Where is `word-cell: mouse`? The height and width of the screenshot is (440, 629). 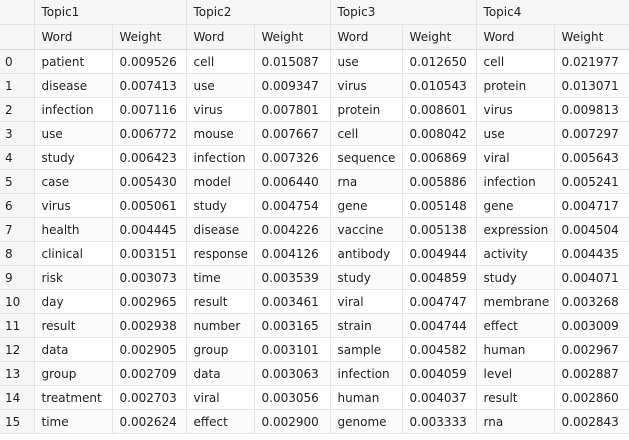
word-cell: mouse is located at coordinates (220, 133).